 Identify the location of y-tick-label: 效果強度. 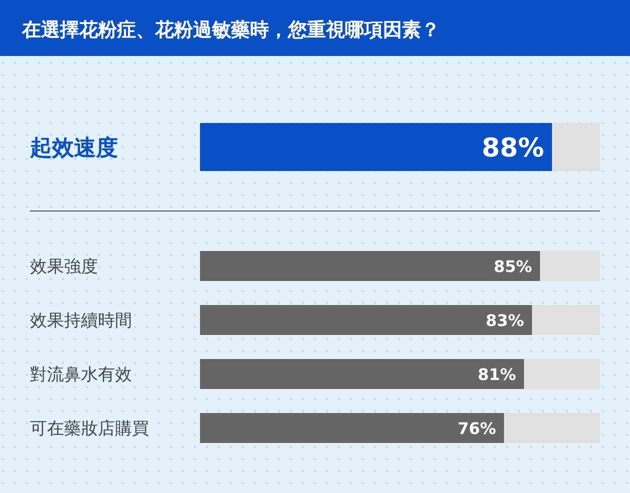
(64, 267).